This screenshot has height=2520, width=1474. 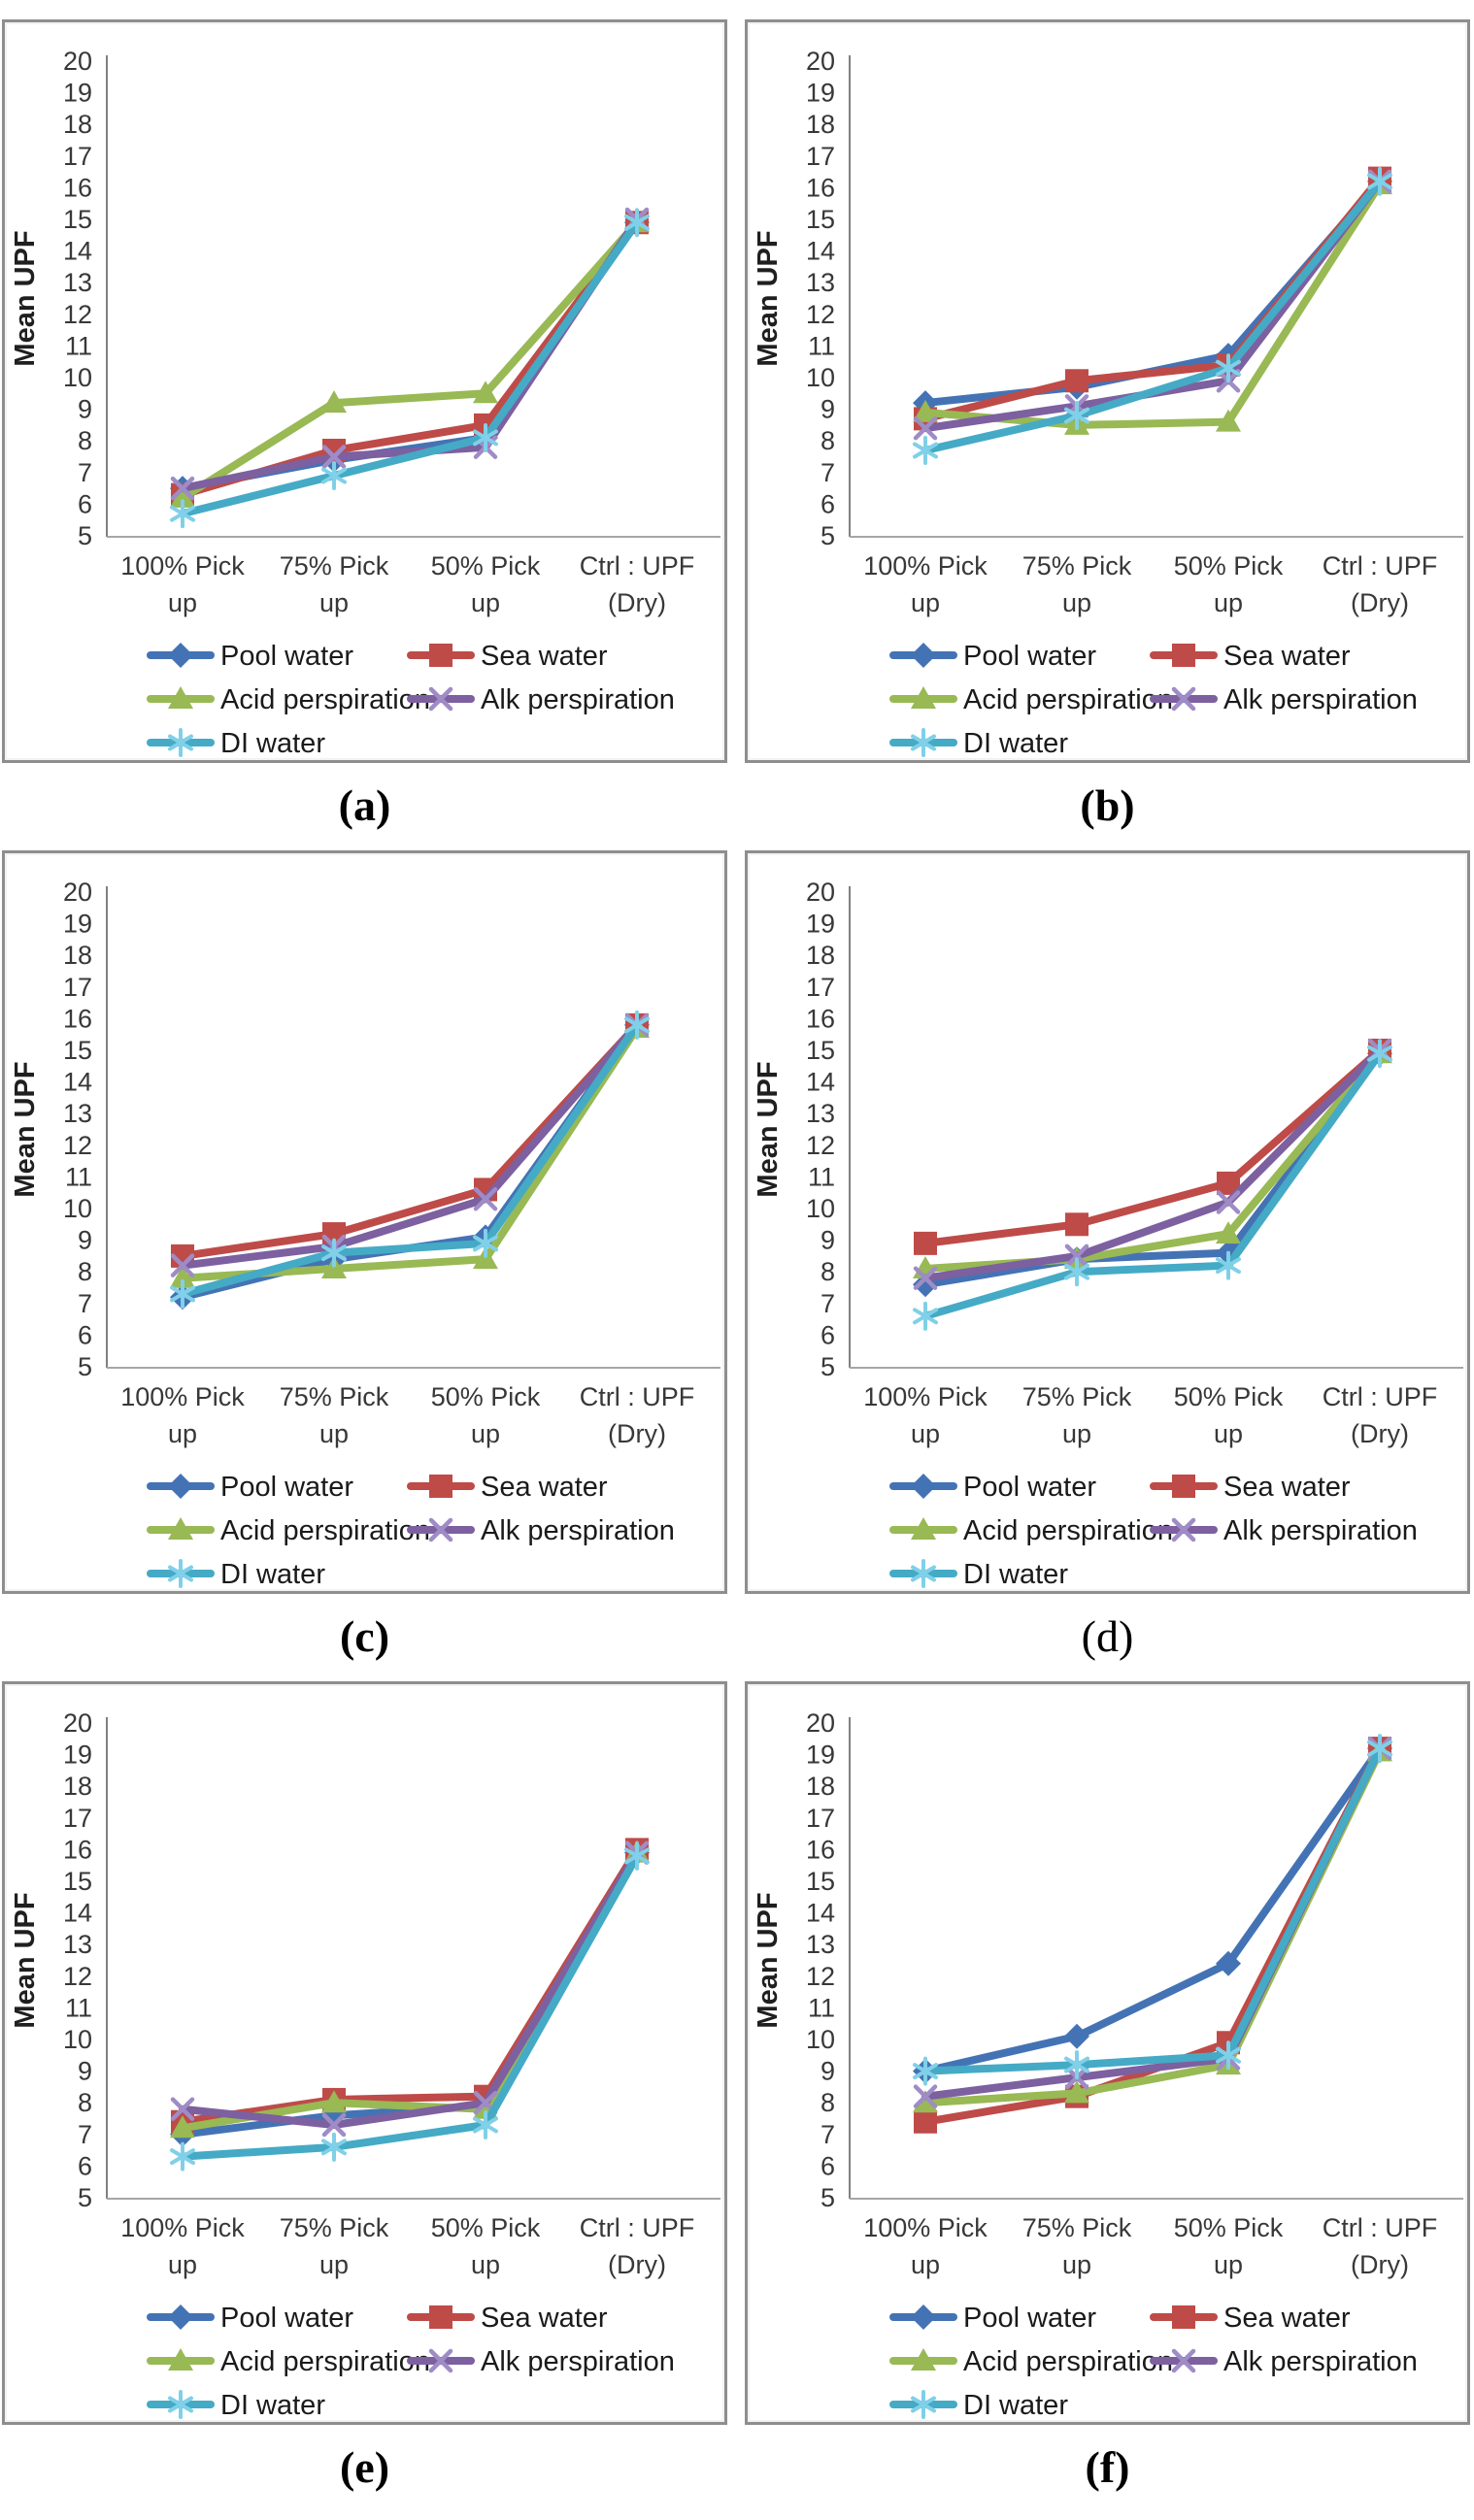 What do you see at coordinates (78, 1755) in the screenshot?
I see `y-tick-label: 19` at bounding box center [78, 1755].